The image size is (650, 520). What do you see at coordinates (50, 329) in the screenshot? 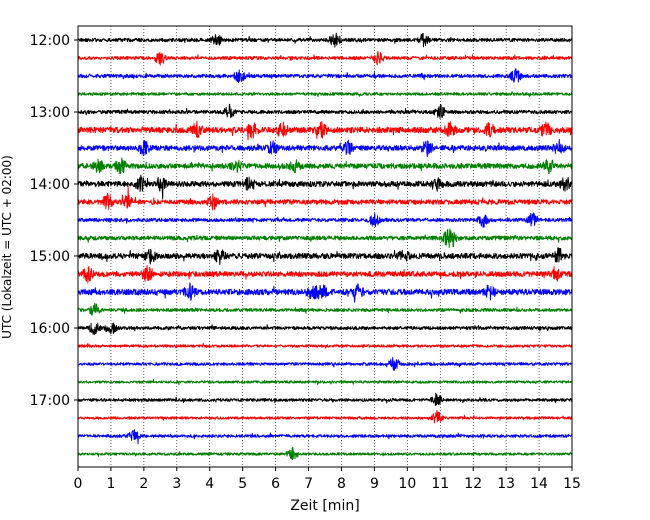
I see `y-tick-label: 16:00` at bounding box center [50, 329].